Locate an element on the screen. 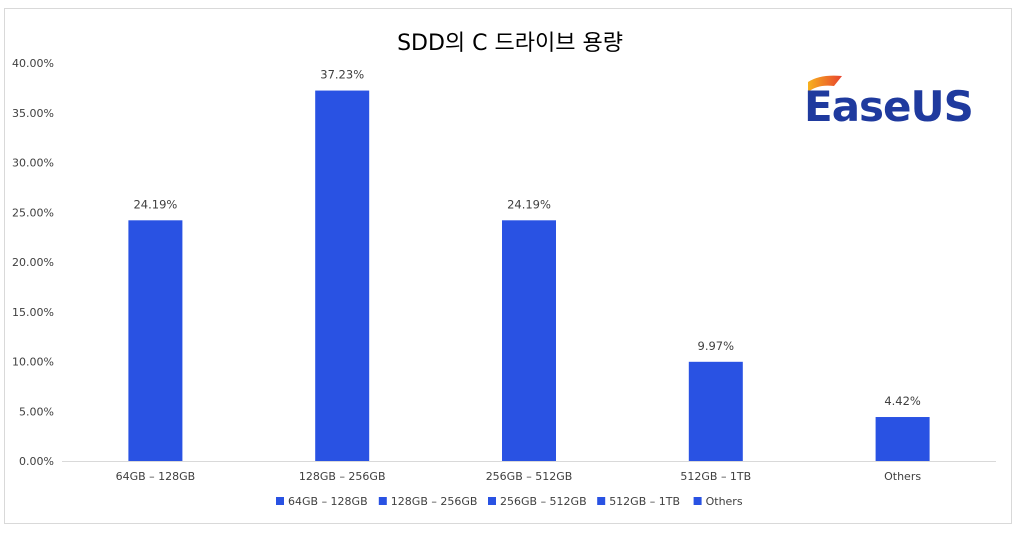 The width and height of the screenshot is (1019, 533). y-tick-label: 0.00% is located at coordinates (36, 461).